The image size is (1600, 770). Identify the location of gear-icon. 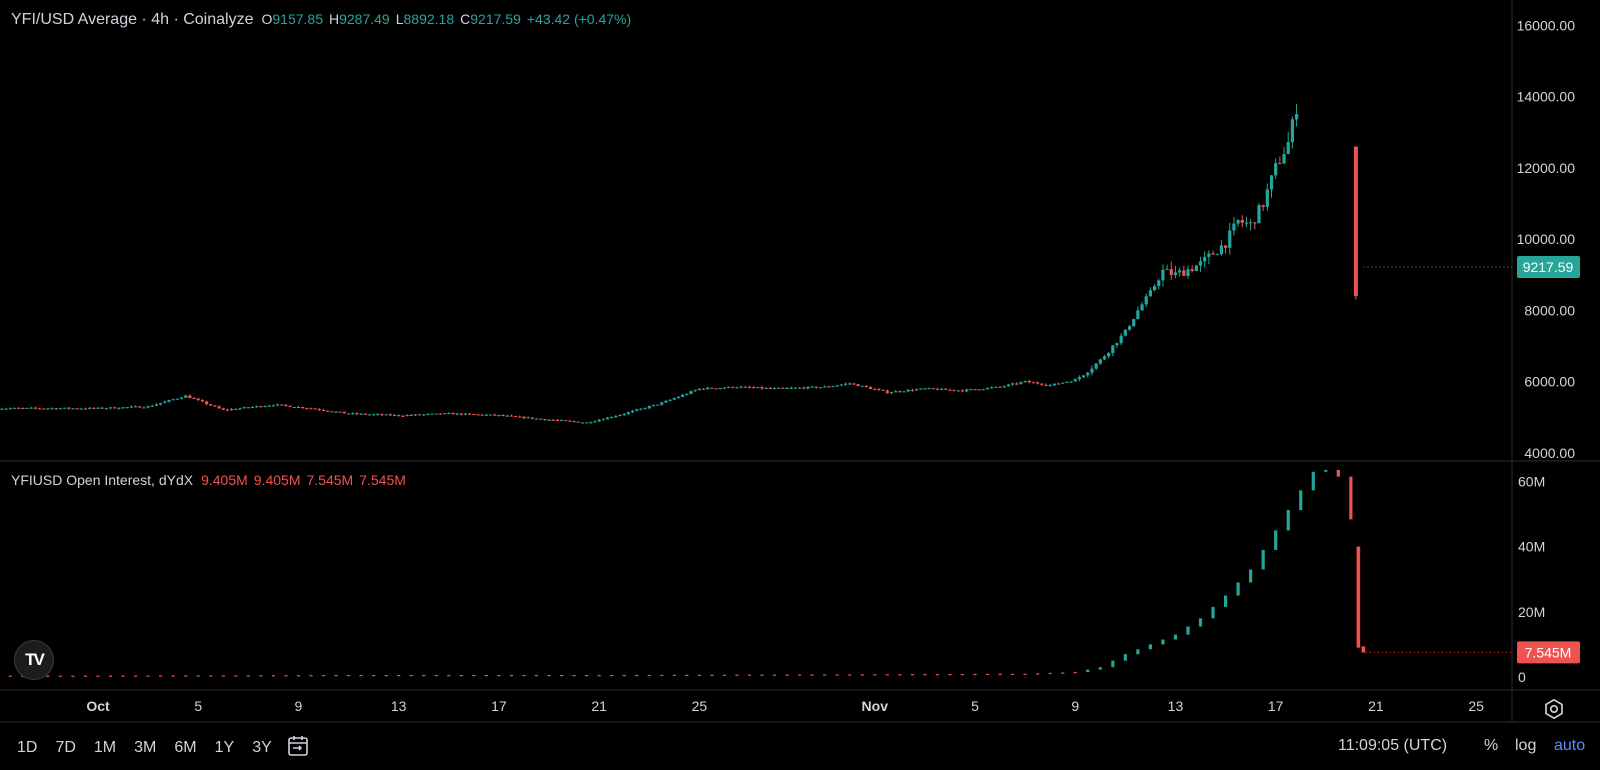
(1554, 709).